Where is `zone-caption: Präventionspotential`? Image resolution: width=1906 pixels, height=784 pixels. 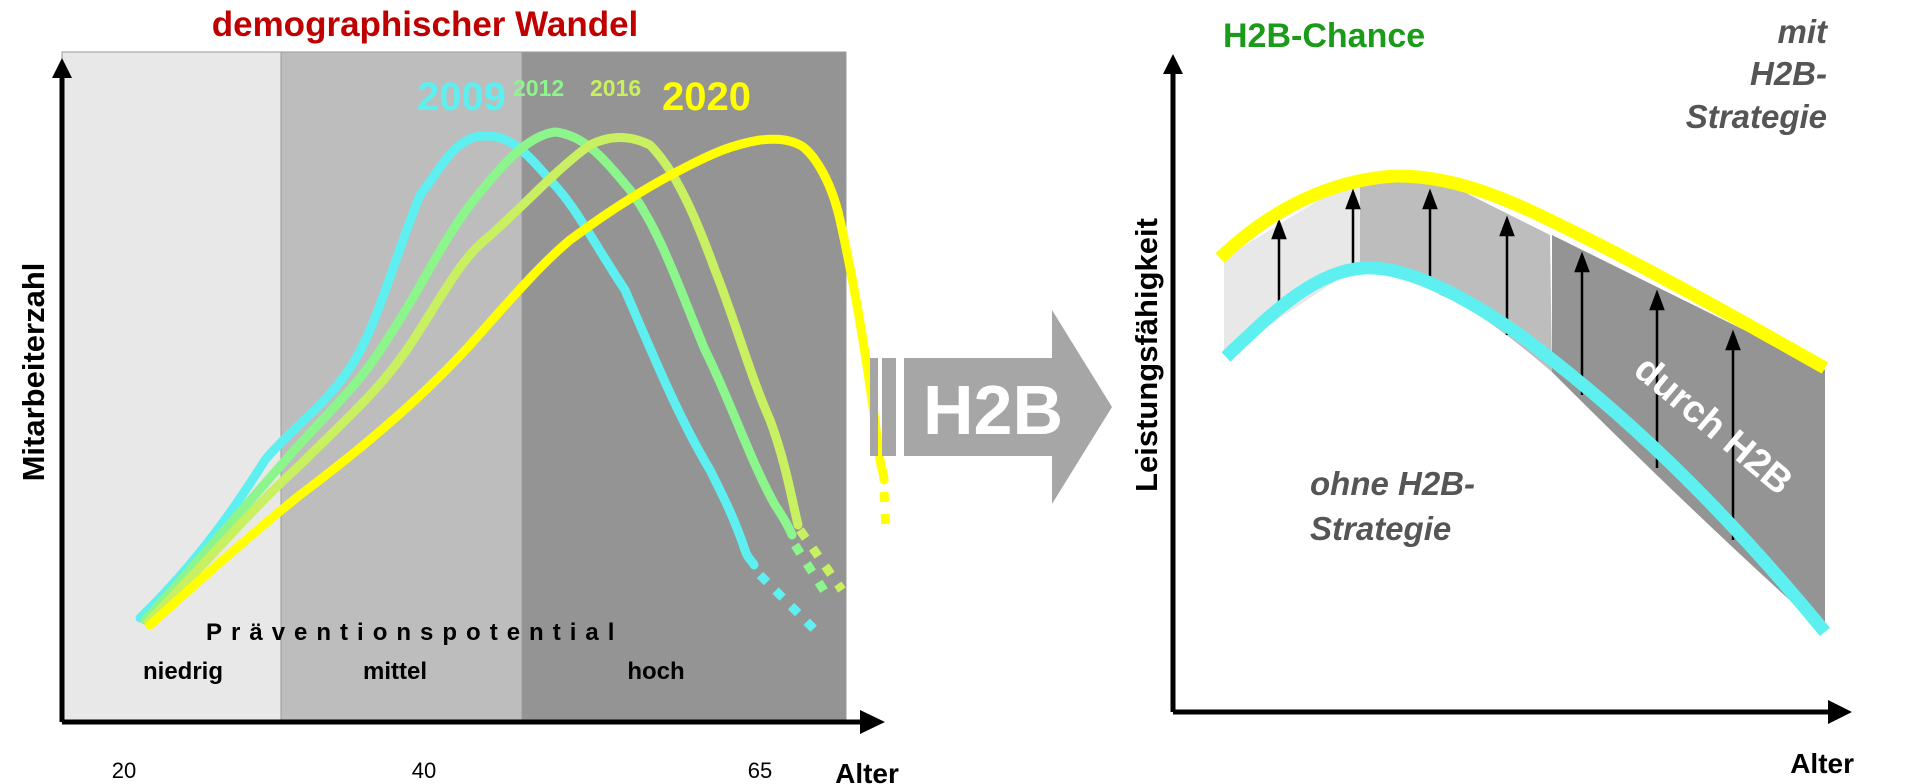 zone-caption: Präventionspotential is located at coordinates (414, 632).